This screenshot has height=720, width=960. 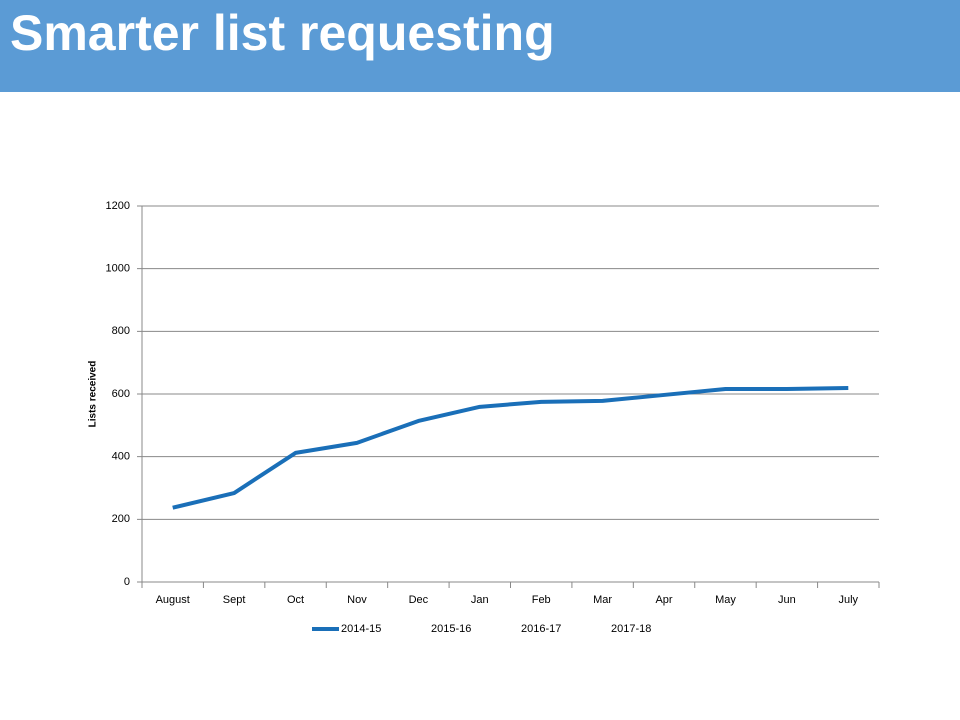 What do you see at coordinates (849, 600) in the screenshot?
I see `x-tick-label: July` at bounding box center [849, 600].